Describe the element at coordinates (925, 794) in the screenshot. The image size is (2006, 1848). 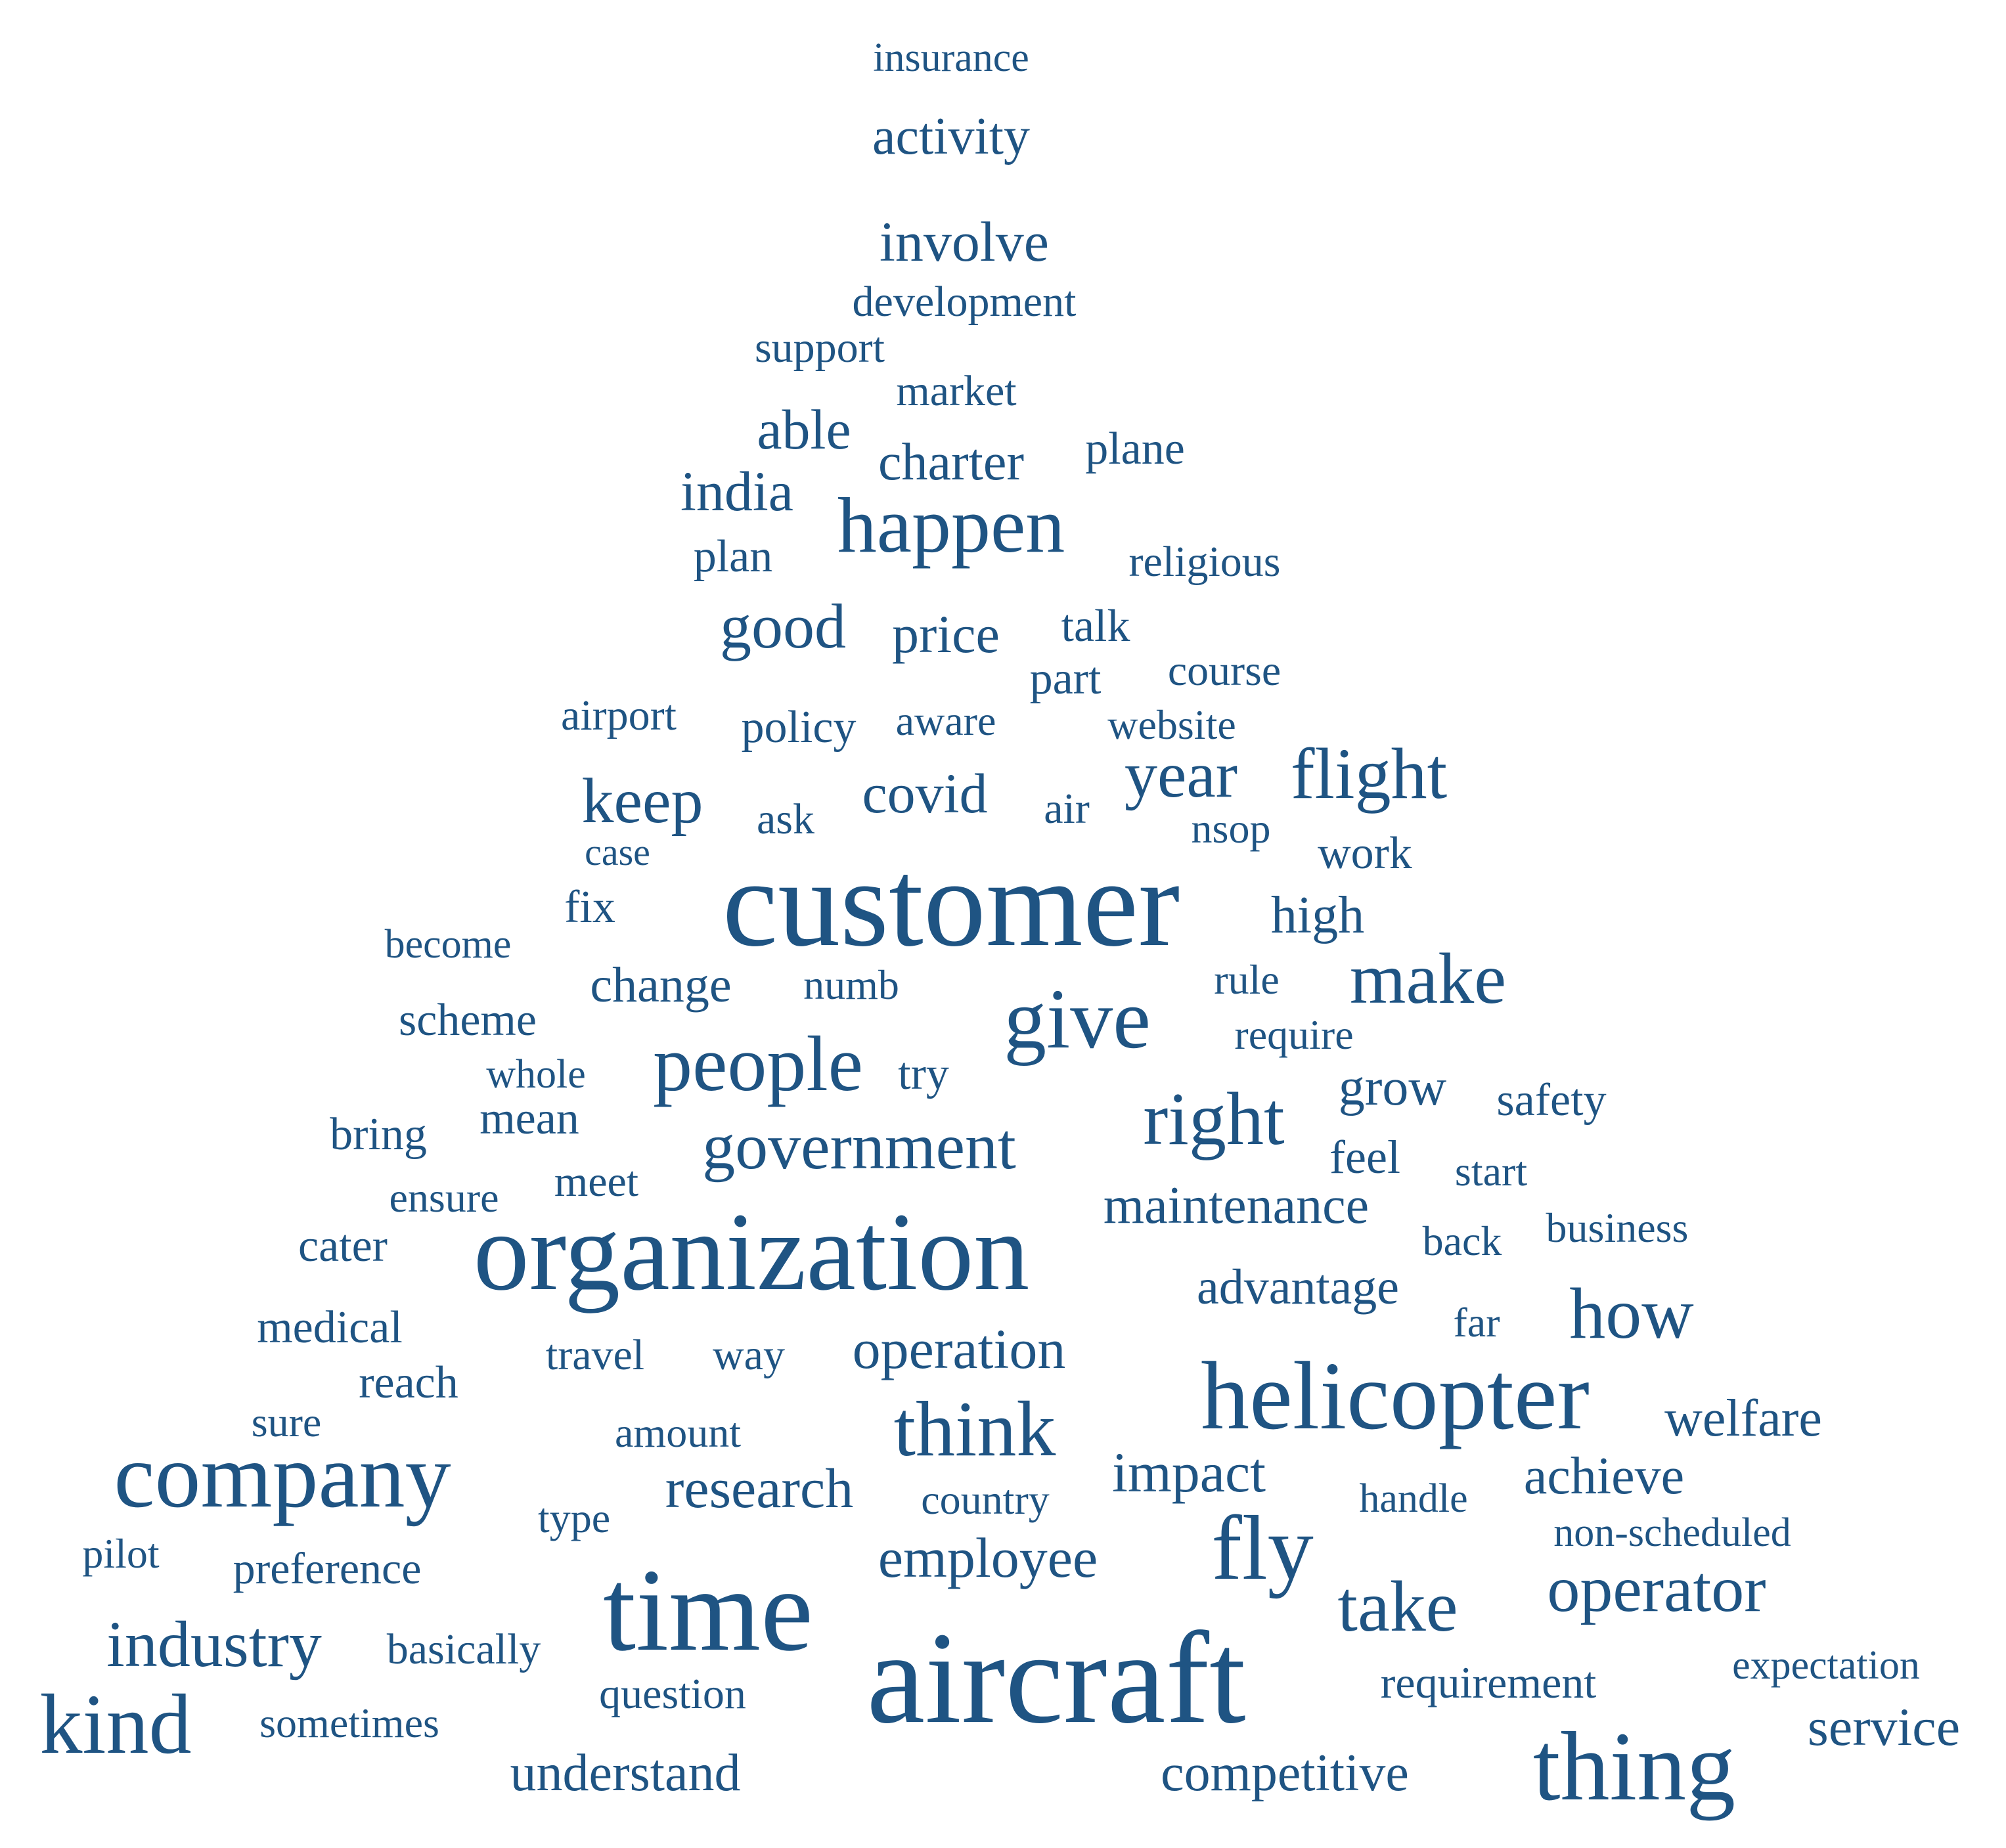
I see `word-covid: covid` at that location.